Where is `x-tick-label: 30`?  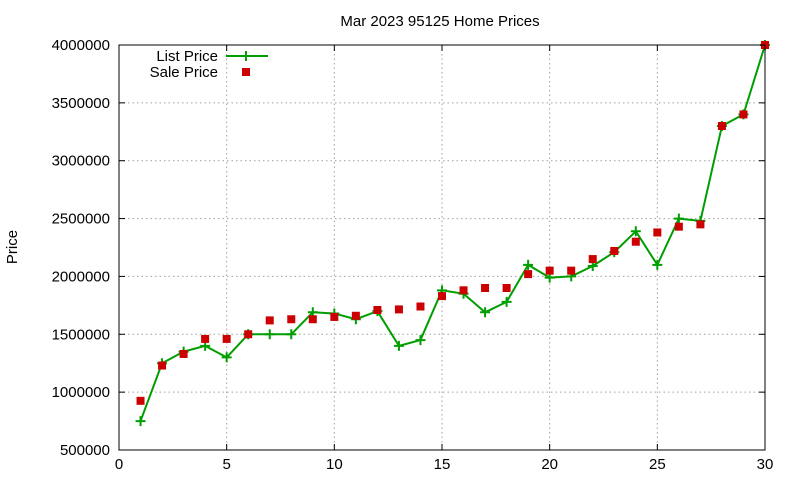 x-tick-label: 30 is located at coordinates (765, 464).